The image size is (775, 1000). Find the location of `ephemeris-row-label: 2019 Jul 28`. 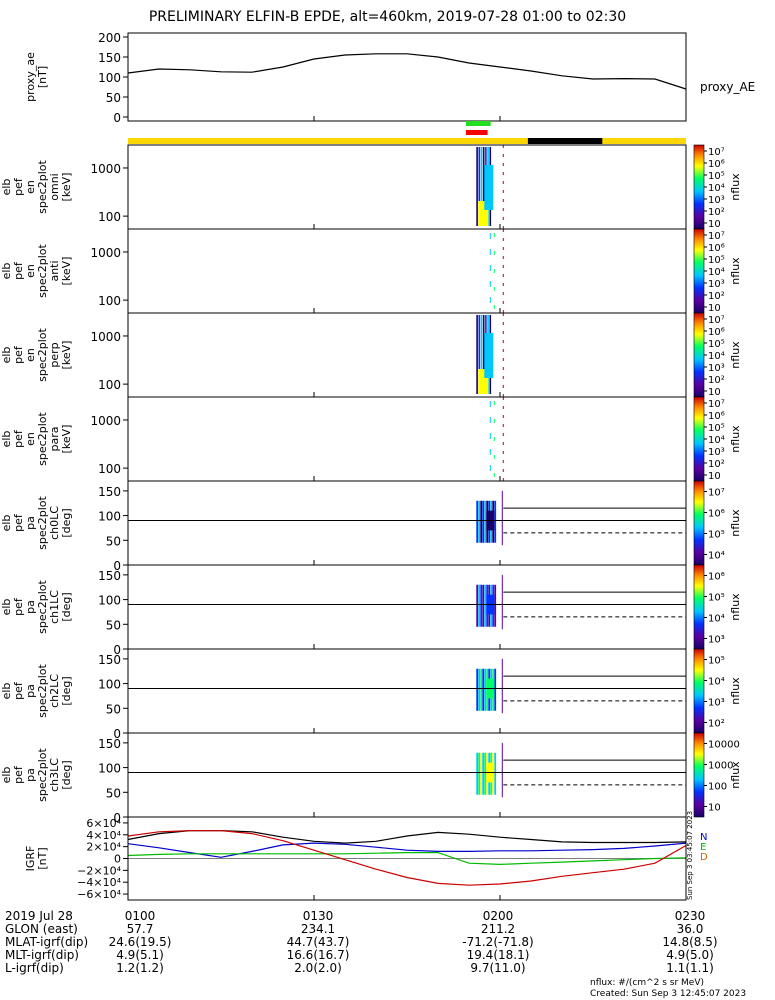

ephemeris-row-label: 2019 Jul 28 is located at coordinates (39, 916).